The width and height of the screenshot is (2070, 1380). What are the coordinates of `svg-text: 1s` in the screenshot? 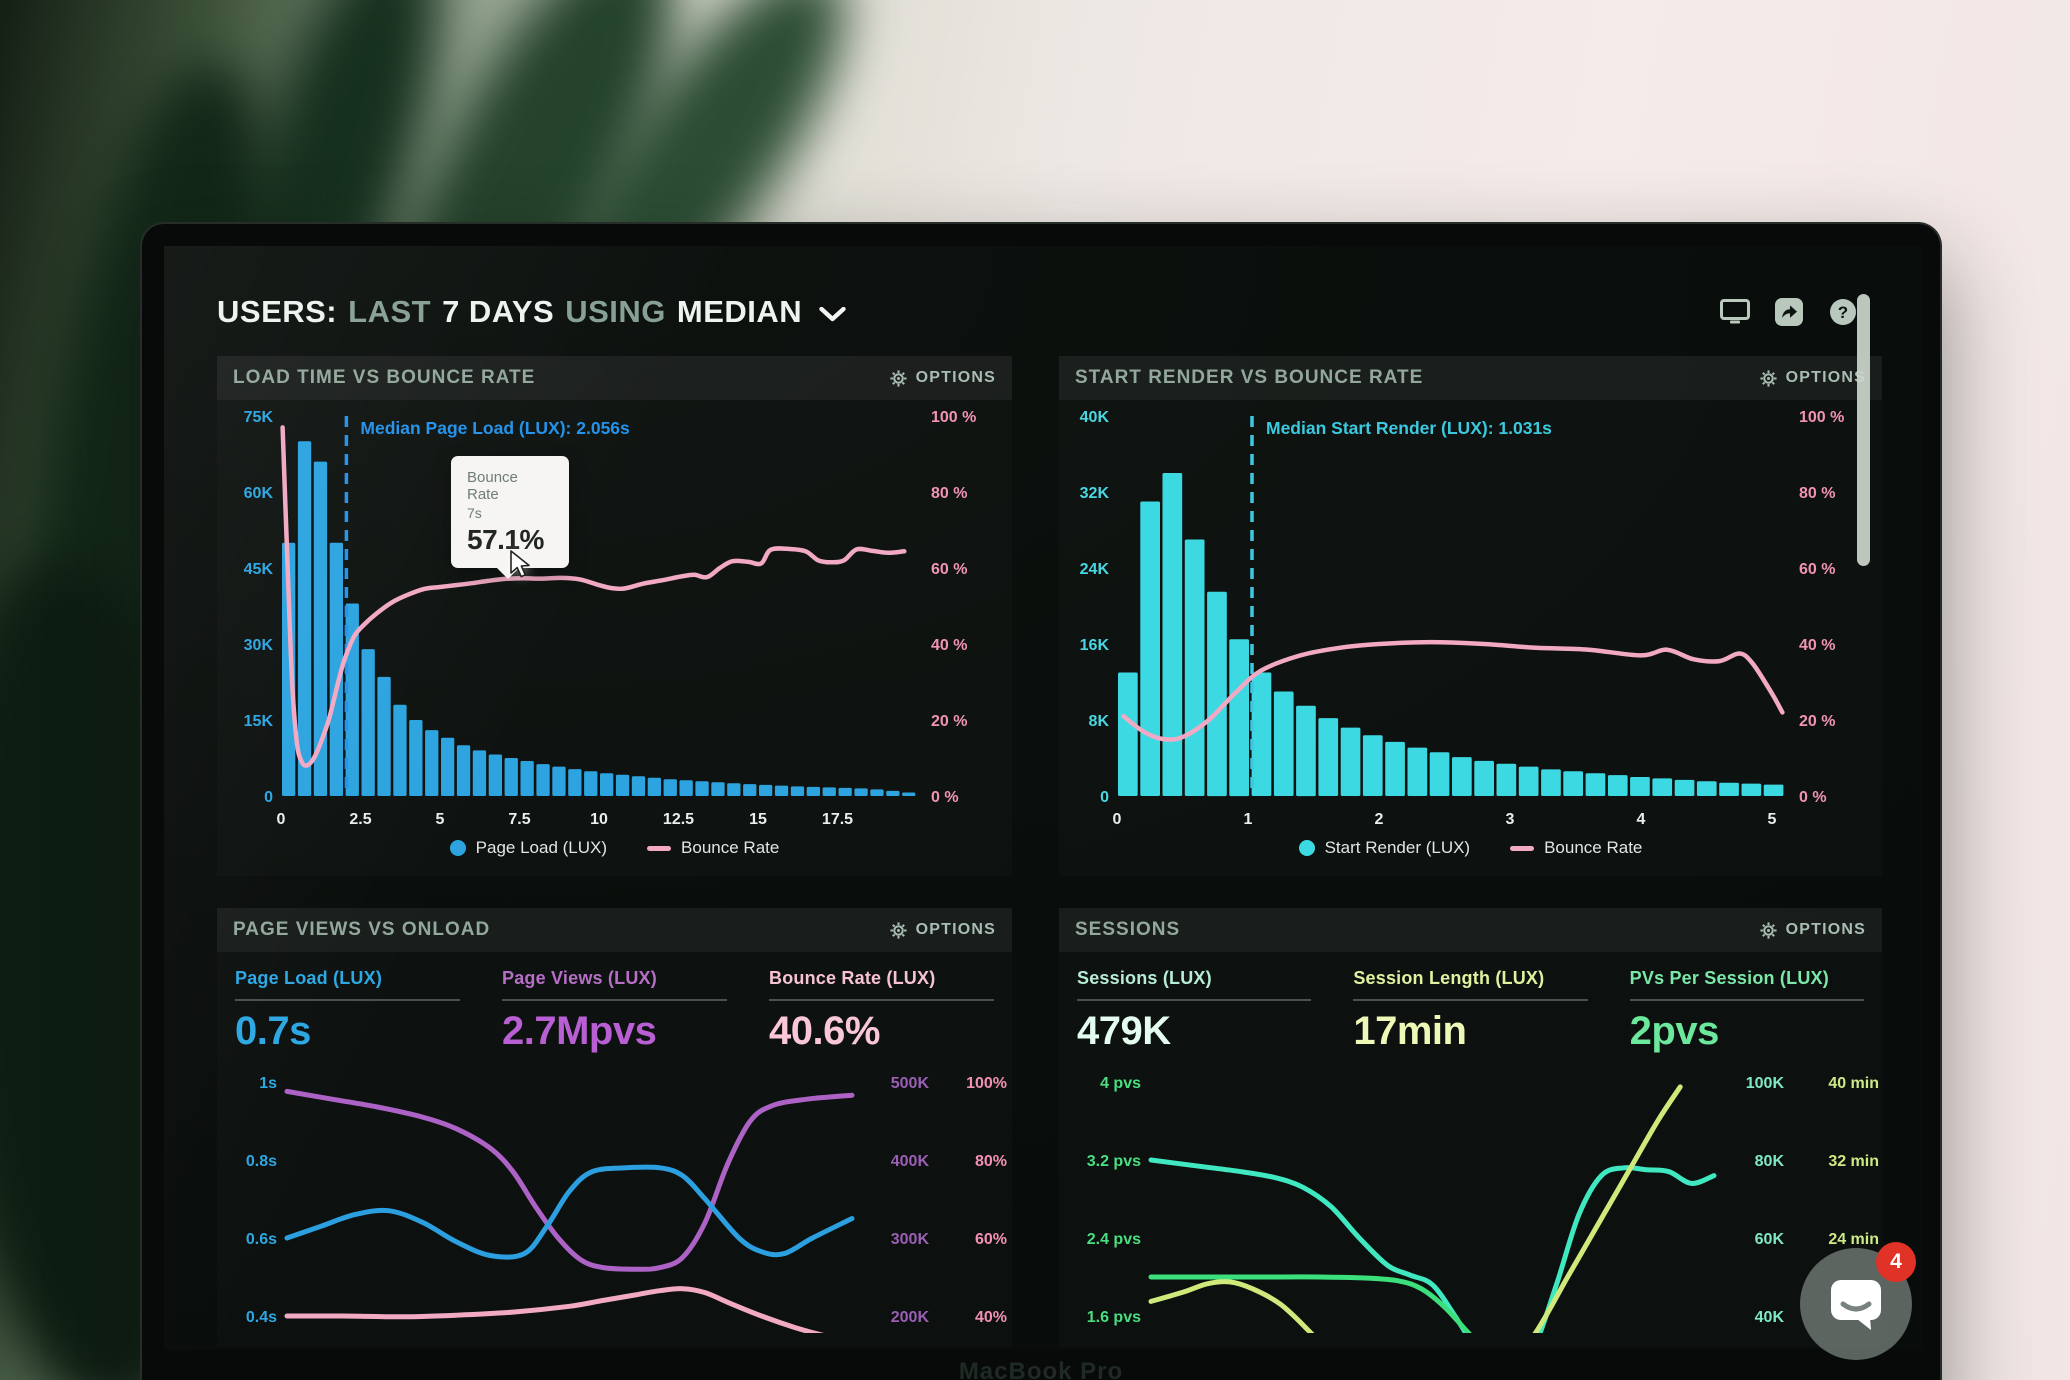 It's located at (268, 1083).